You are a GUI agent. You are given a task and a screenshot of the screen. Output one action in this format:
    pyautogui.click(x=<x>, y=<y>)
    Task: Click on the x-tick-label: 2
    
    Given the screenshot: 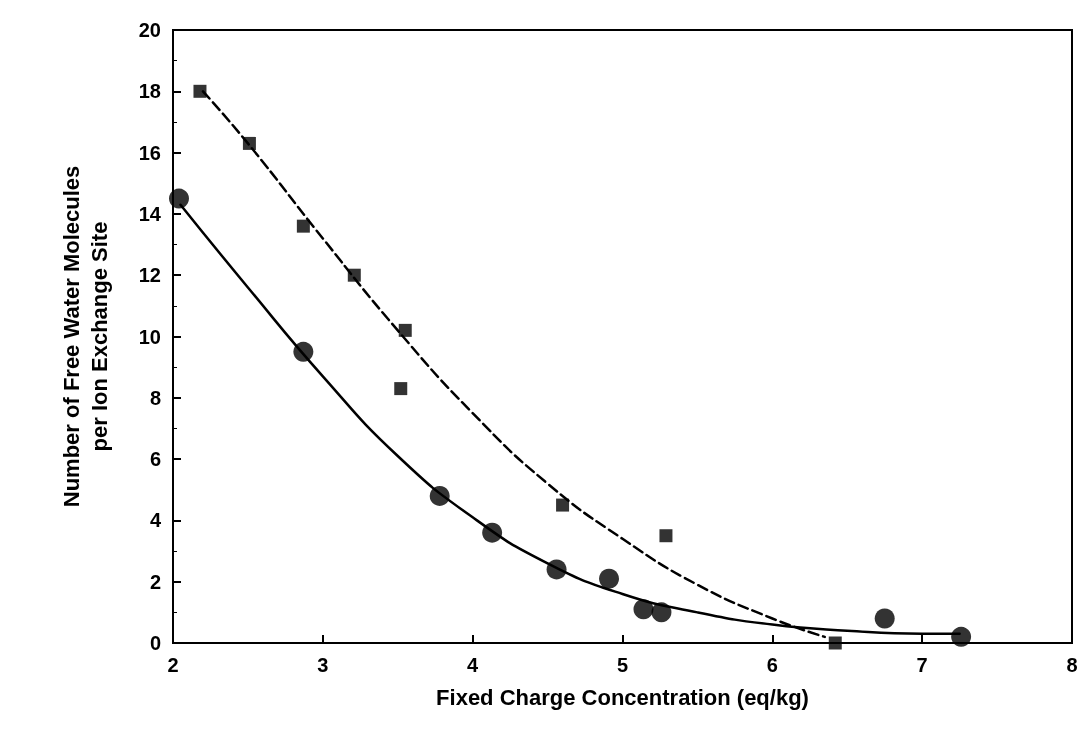 What is the action you would take?
    pyautogui.click(x=173, y=665)
    